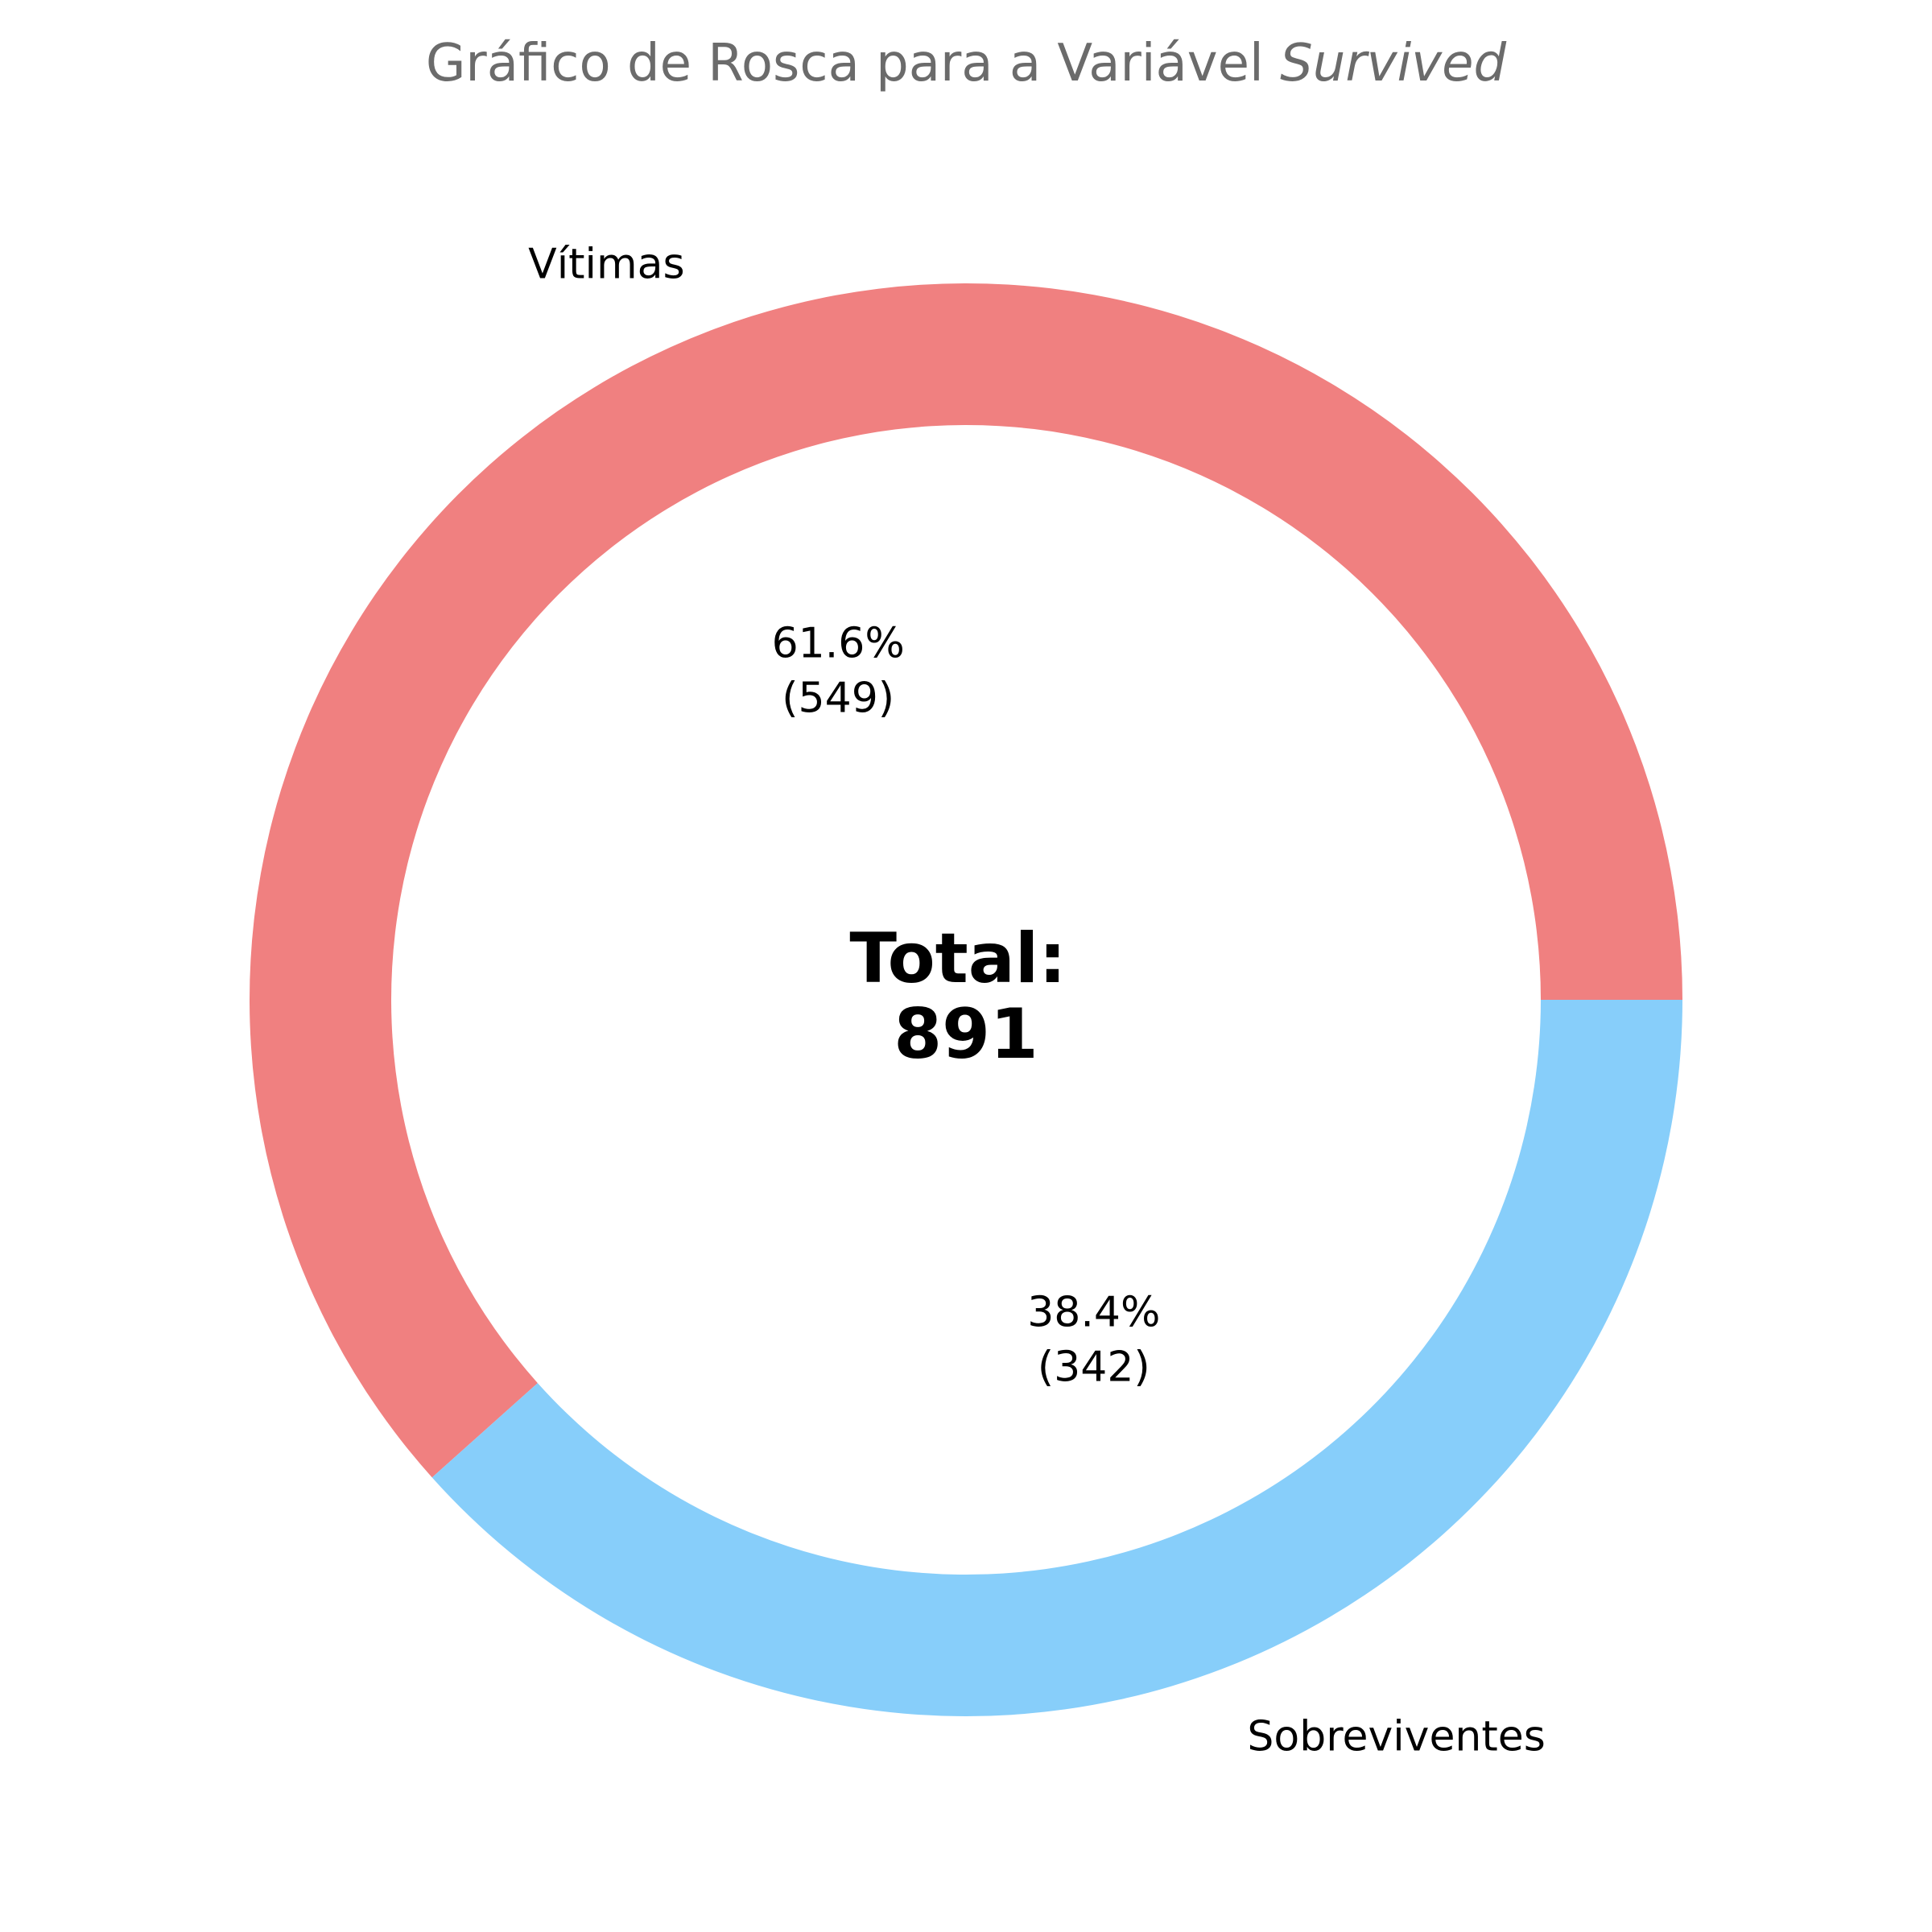 This screenshot has width=1932, height=1932. I want to click on center-total-label: Total:, so click(957, 959).